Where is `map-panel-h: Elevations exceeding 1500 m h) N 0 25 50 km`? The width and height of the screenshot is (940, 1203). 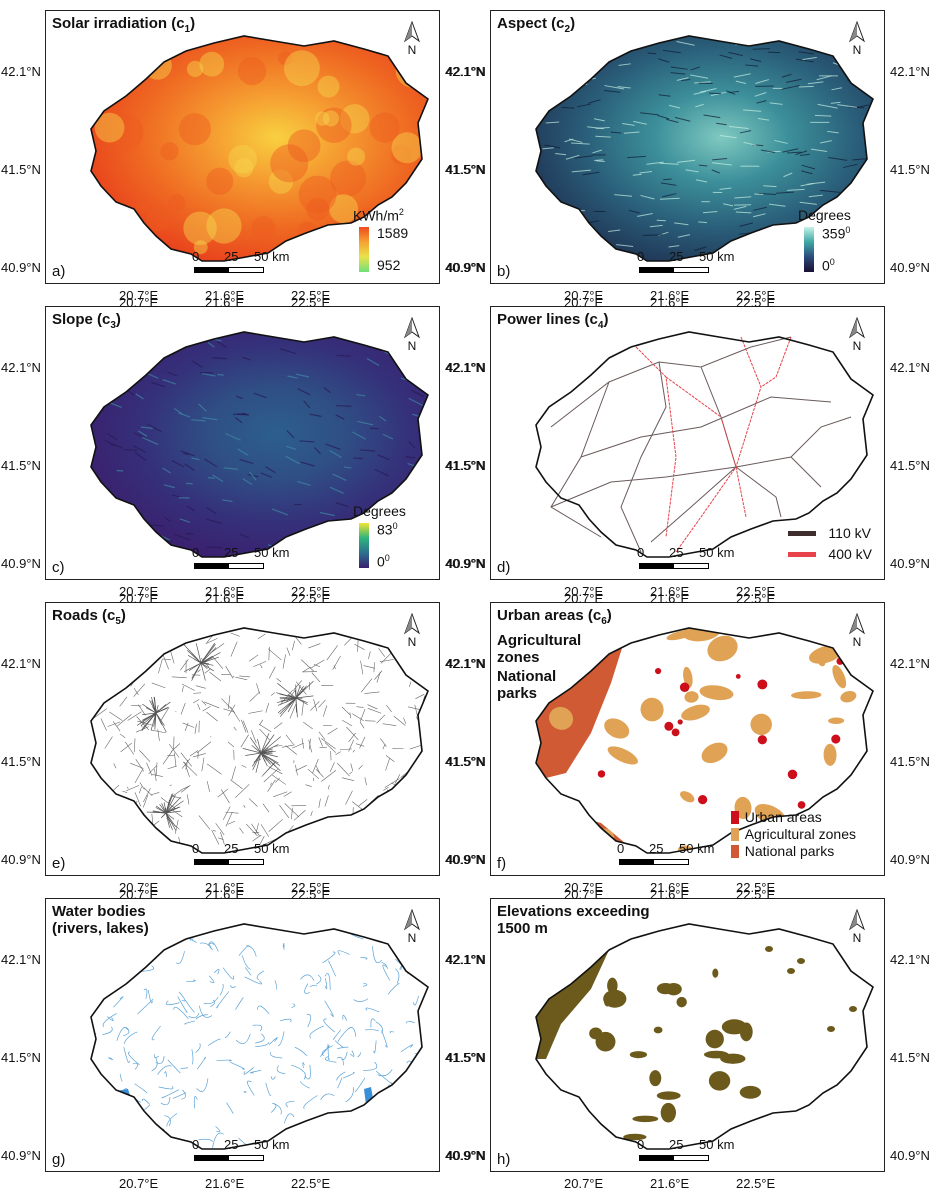
map-panel-h: Elevations exceeding 1500 m h) N 0 25 50 km is located at coordinates (687, 1035).